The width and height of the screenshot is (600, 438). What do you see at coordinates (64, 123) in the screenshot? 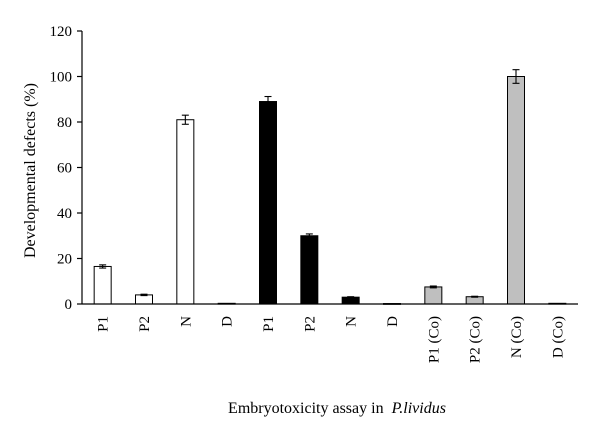
I see `y-tick-label: 80` at bounding box center [64, 123].